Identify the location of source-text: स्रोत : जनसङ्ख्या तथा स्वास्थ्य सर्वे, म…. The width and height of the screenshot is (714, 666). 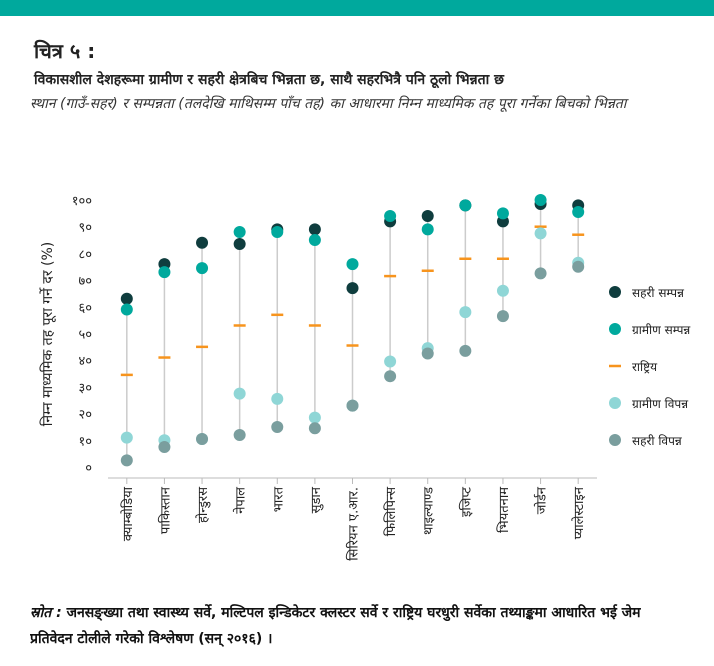
(355, 626).